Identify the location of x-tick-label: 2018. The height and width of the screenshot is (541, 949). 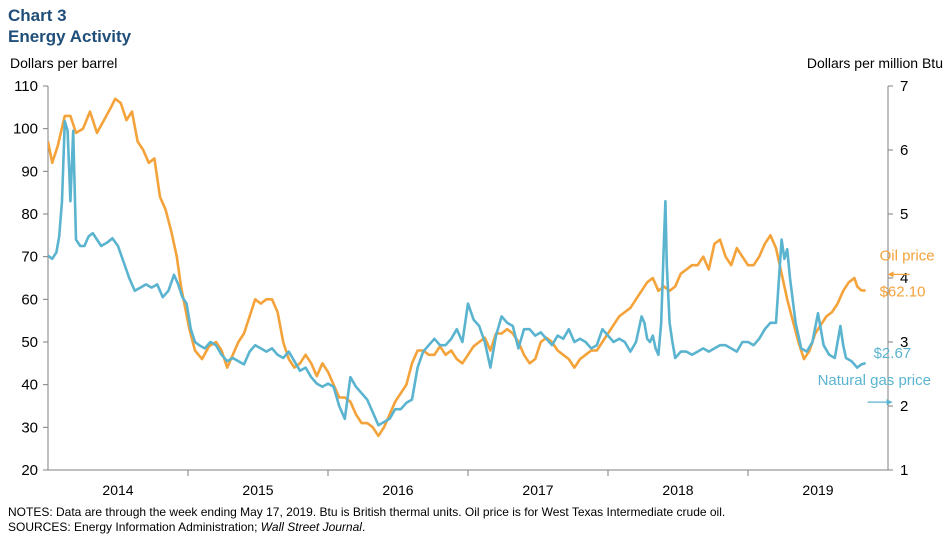
(677, 490).